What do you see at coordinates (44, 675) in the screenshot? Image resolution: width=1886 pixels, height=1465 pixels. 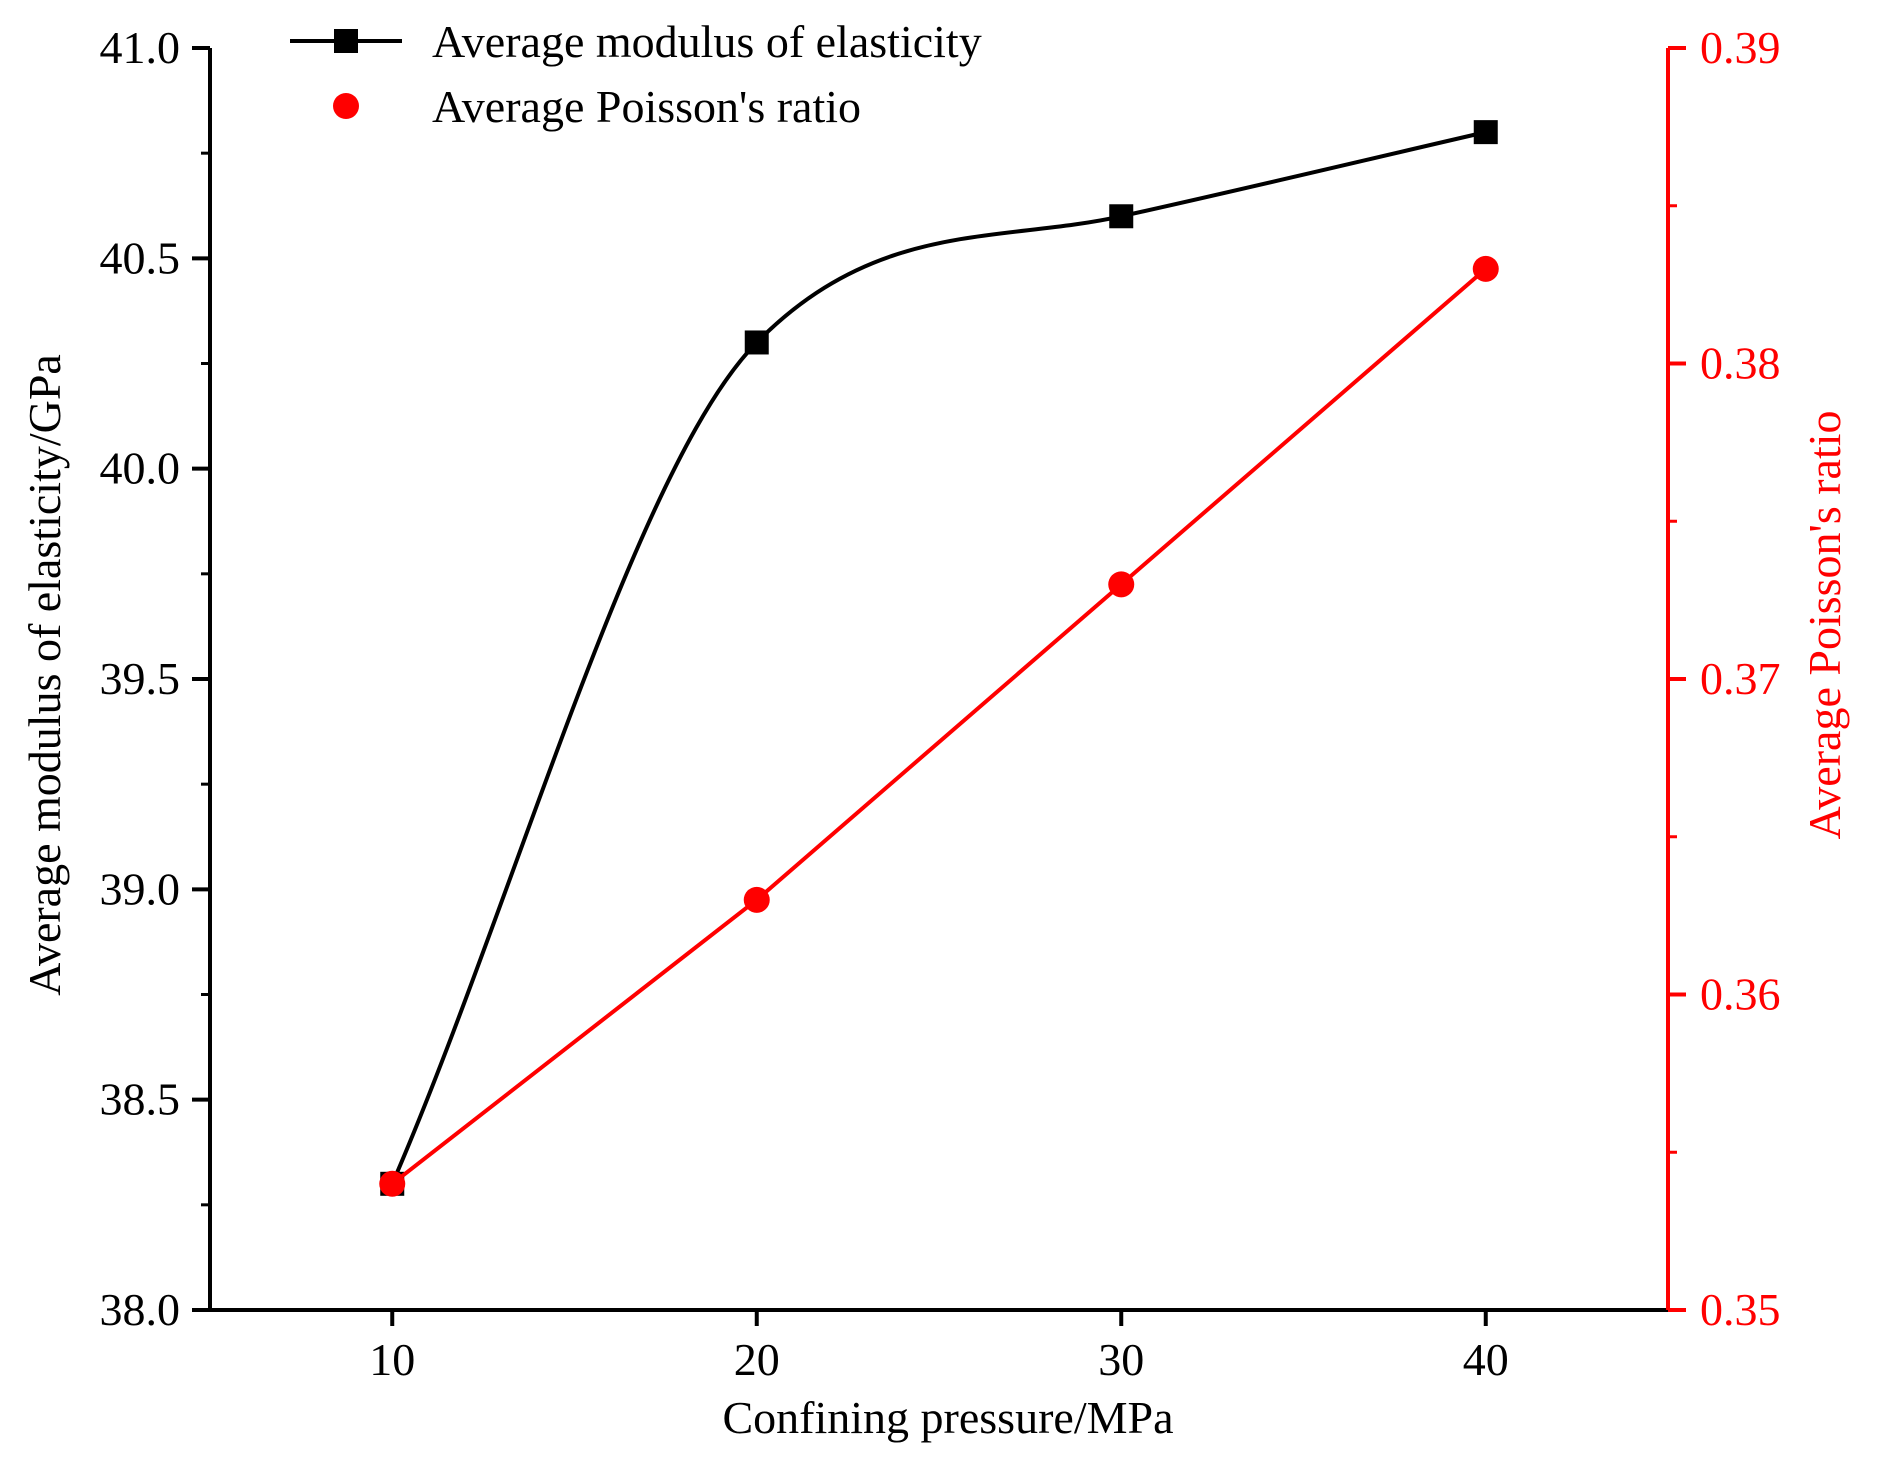 I see `left-y-axis-title: Average modulus of elasticity/GPa` at bounding box center [44, 675].